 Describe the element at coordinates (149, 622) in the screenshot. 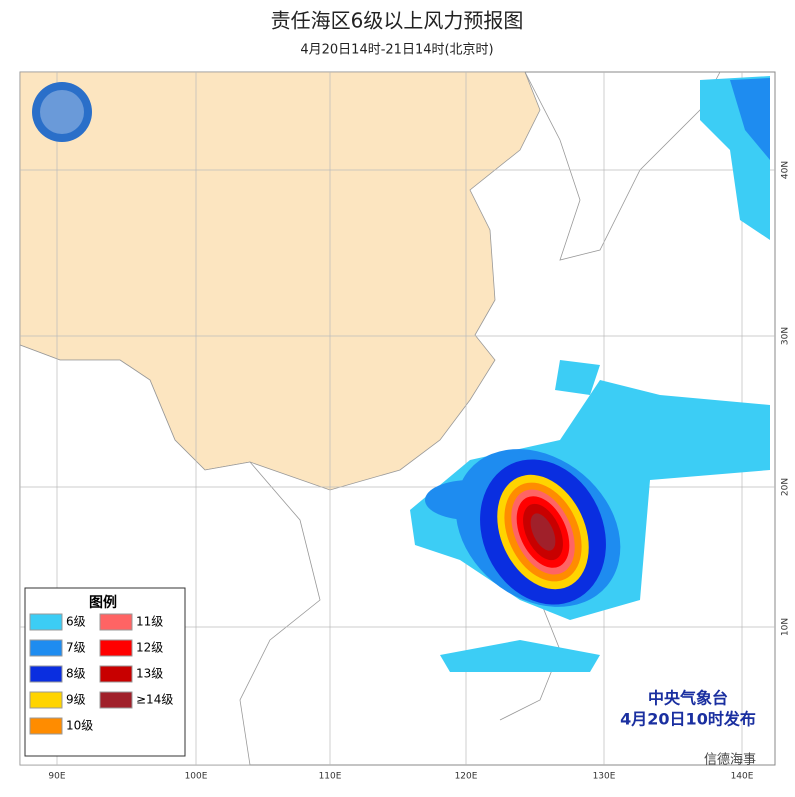

I see `legend-label: 11级` at that location.